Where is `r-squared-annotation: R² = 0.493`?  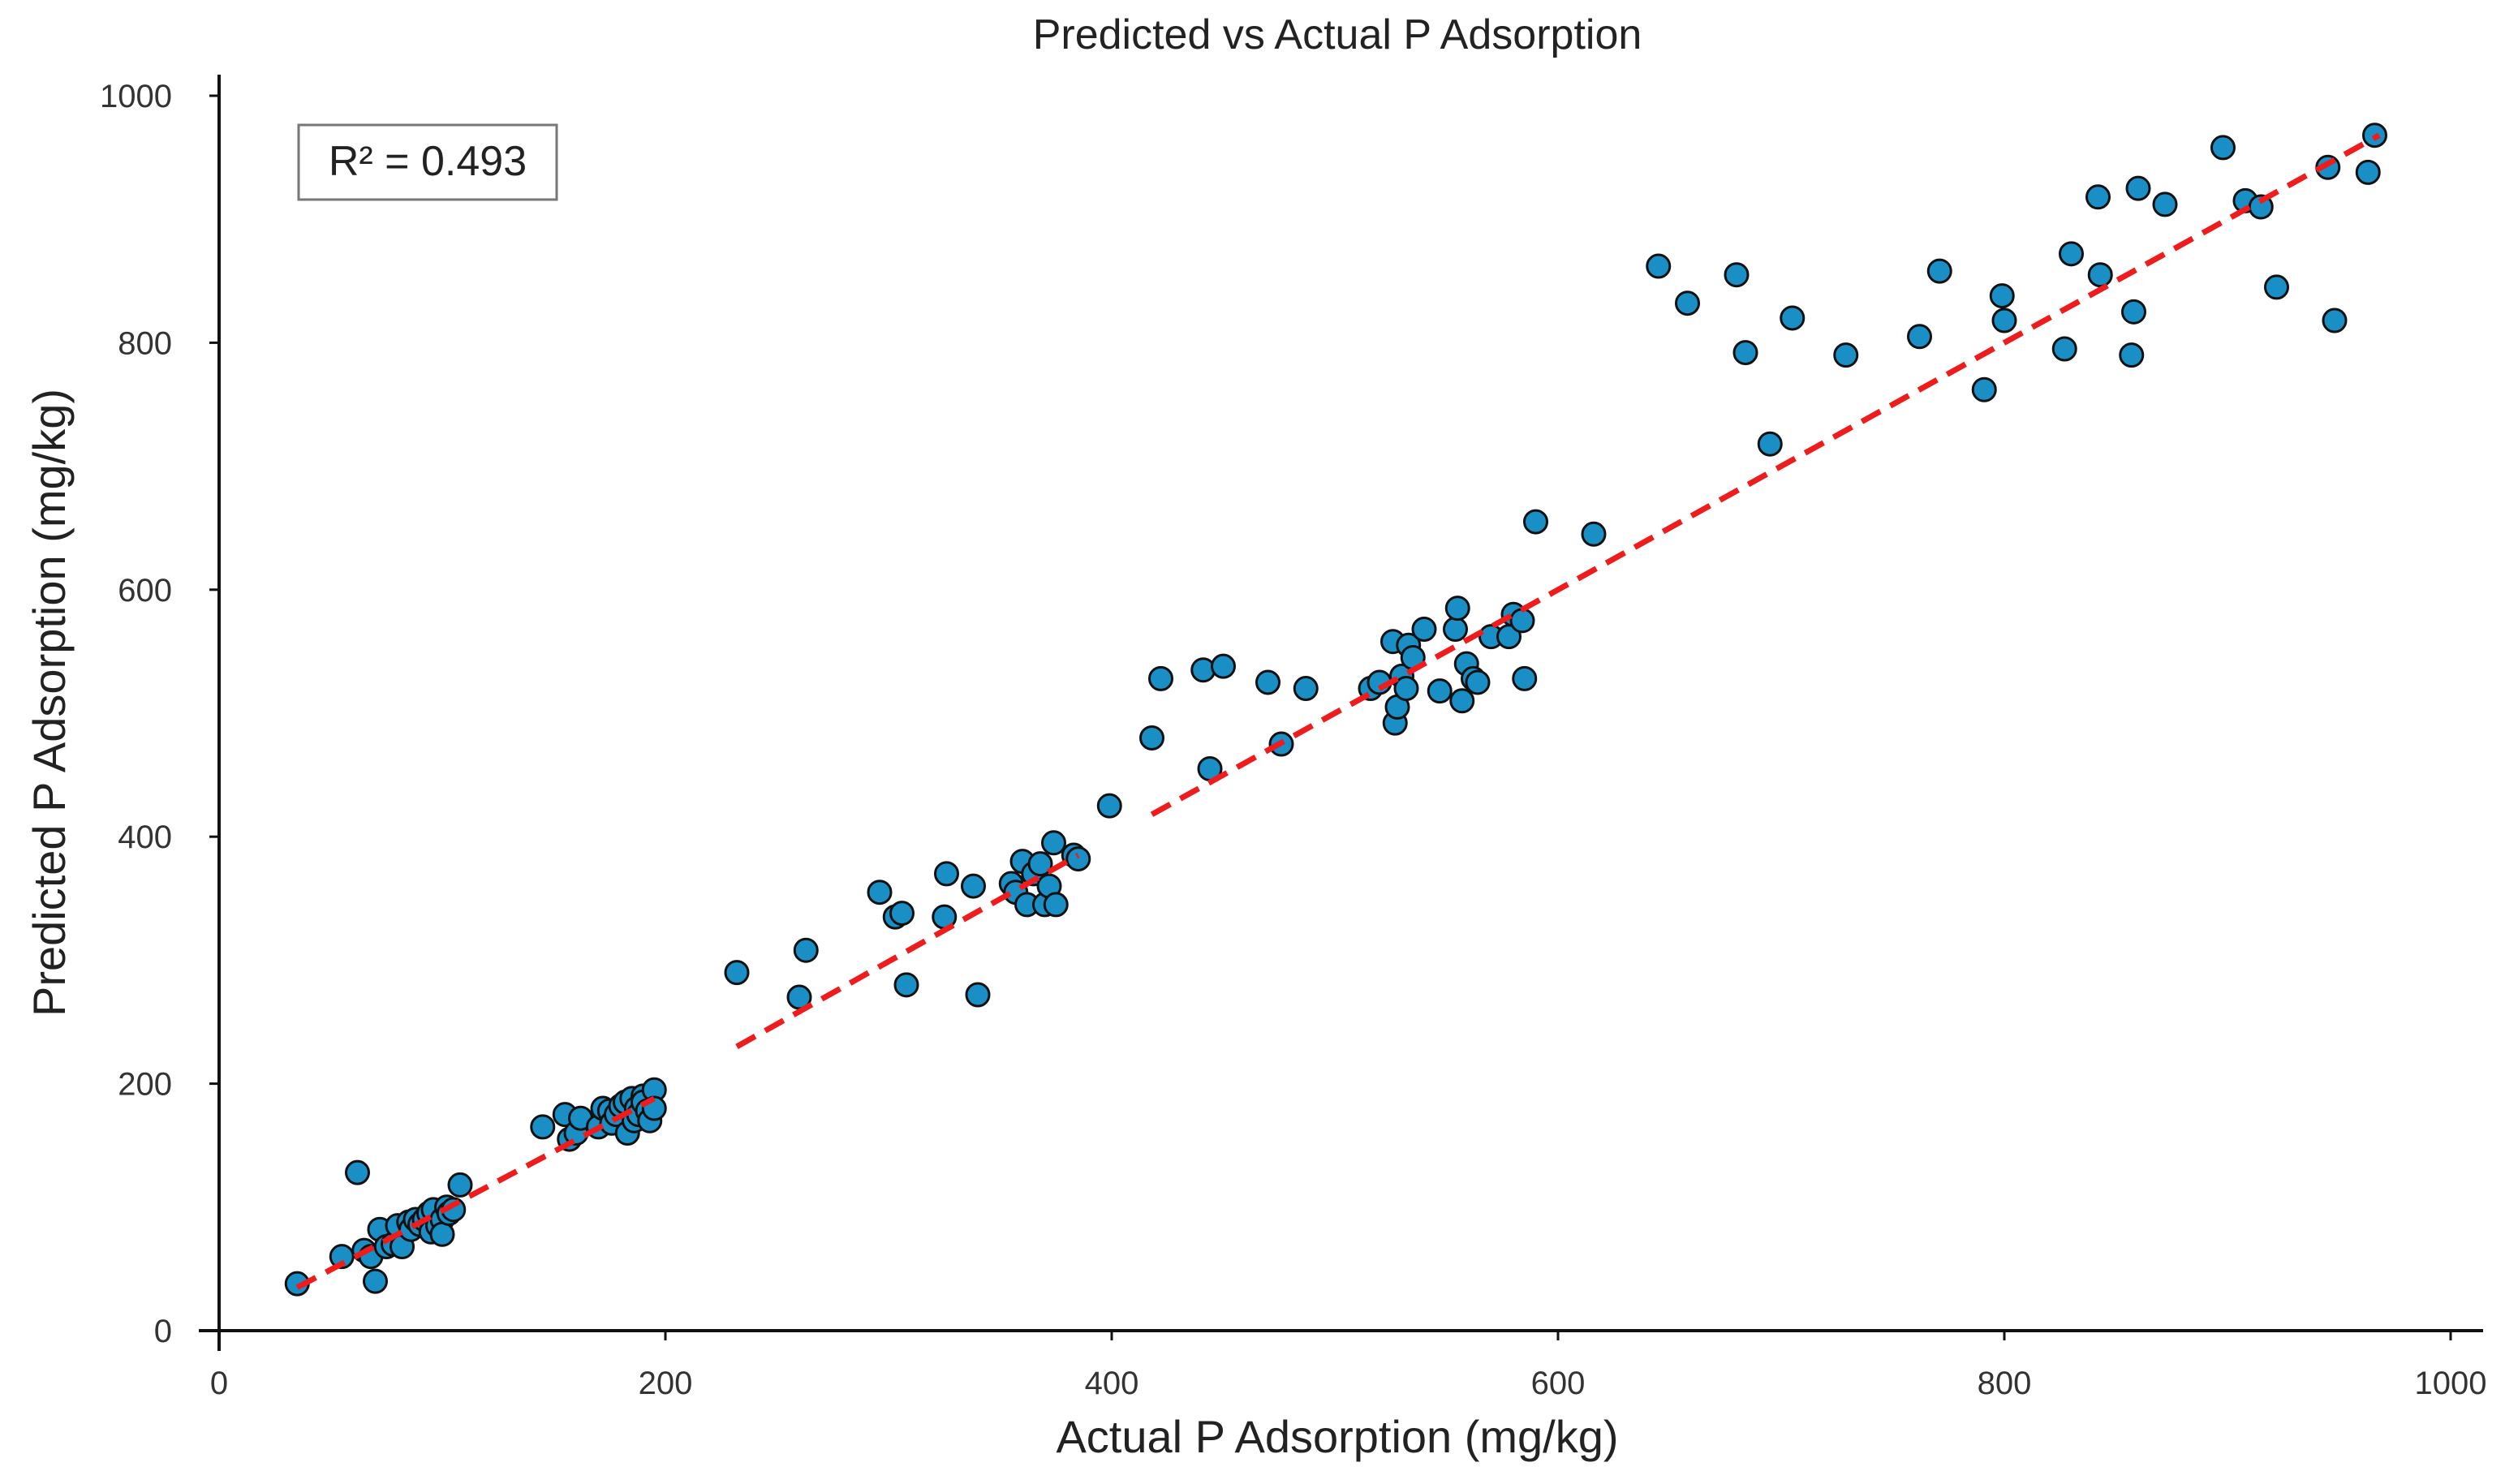
r-squared-annotation: R² = 0.493 is located at coordinates (428, 161).